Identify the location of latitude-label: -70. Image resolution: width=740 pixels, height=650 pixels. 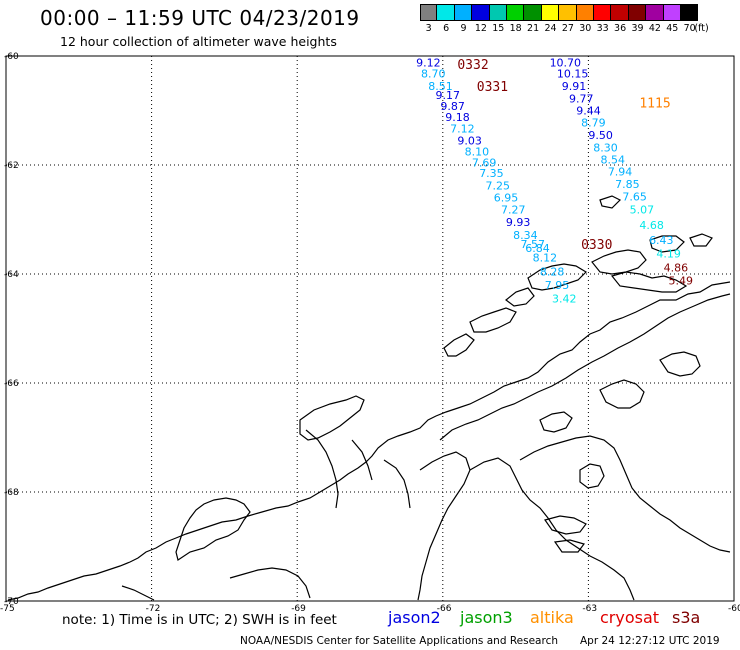
(11, 602).